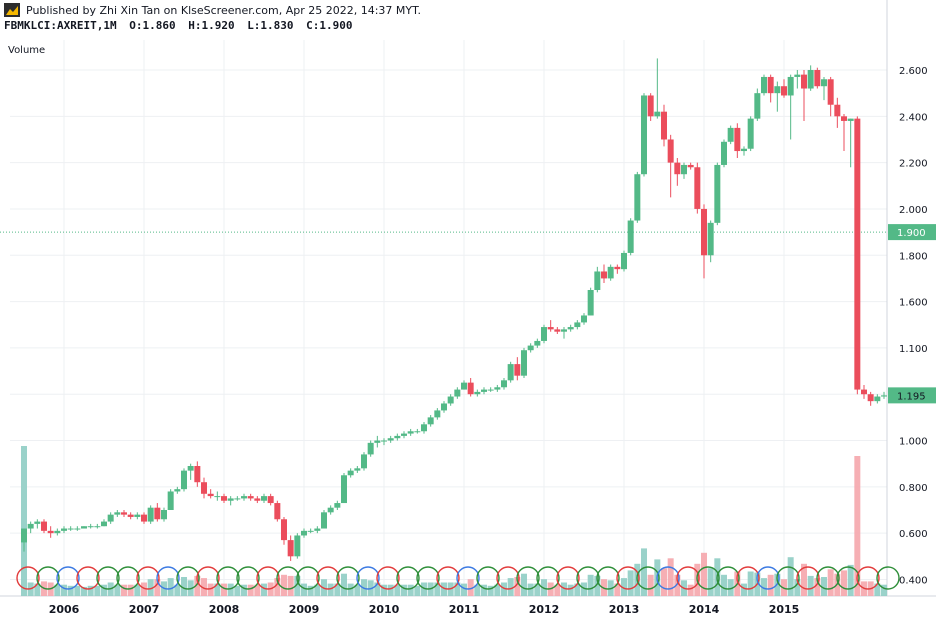  What do you see at coordinates (384, 609) in the screenshot?
I see `year-tick-label: 2010` at bounding box center [384, 609].